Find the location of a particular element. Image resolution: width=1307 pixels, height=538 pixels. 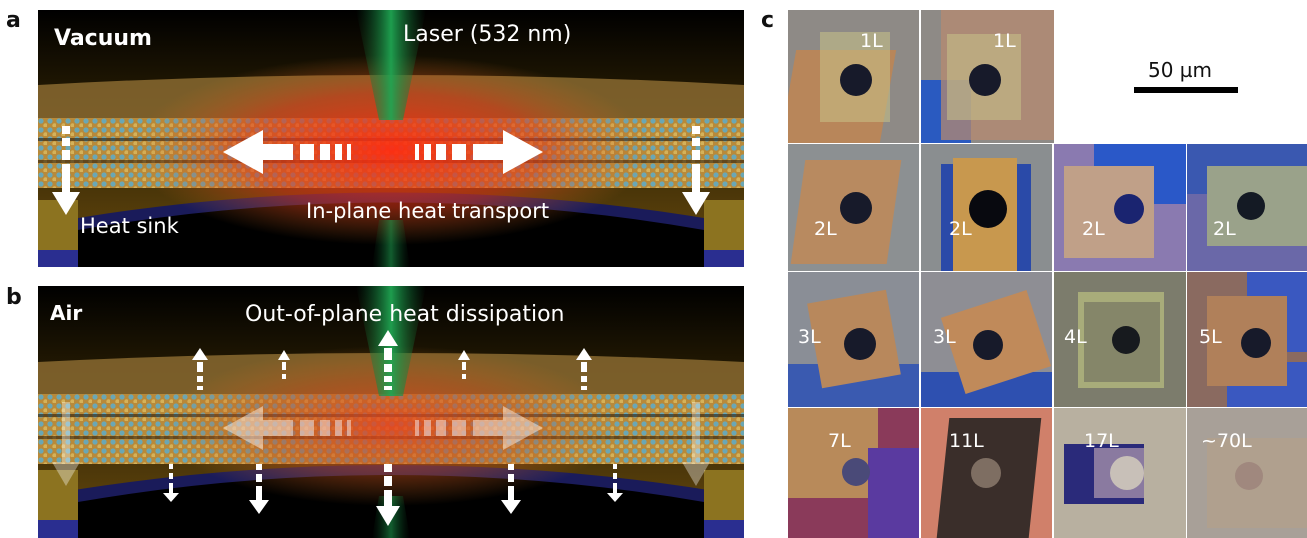

micrograph-tile-17L: 17L is located at coordinates (1120, 473).